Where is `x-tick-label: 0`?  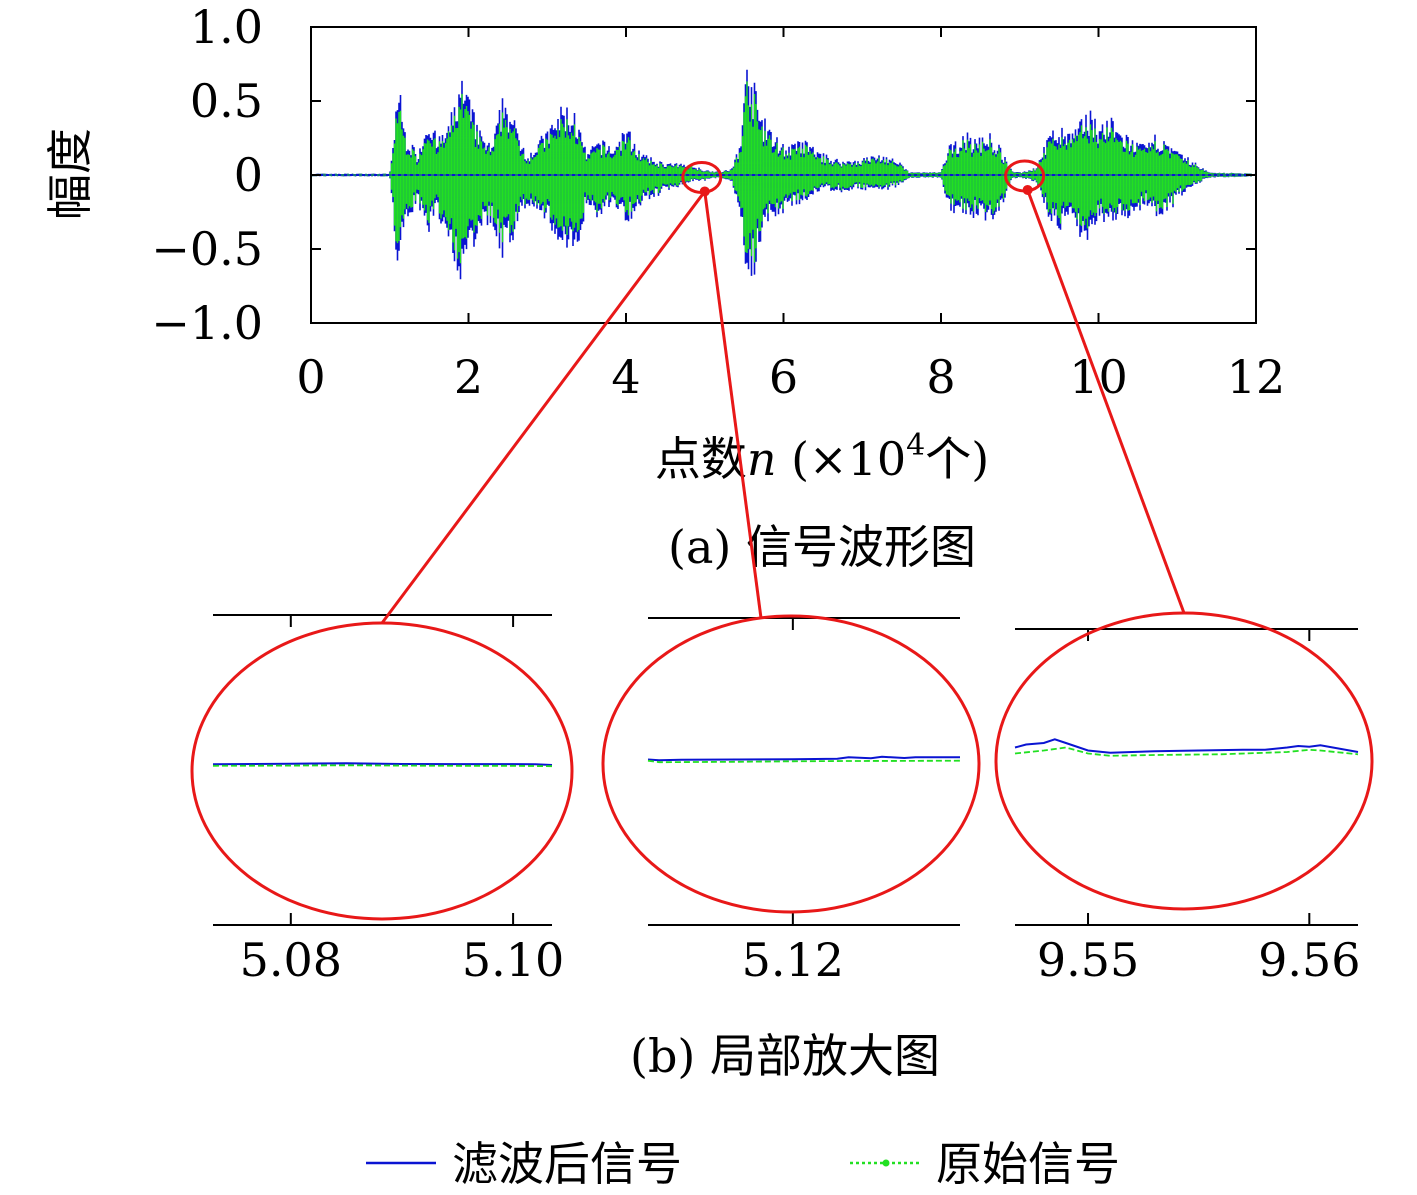
x-tick-label: 0 is located at coordinates (310, 377).